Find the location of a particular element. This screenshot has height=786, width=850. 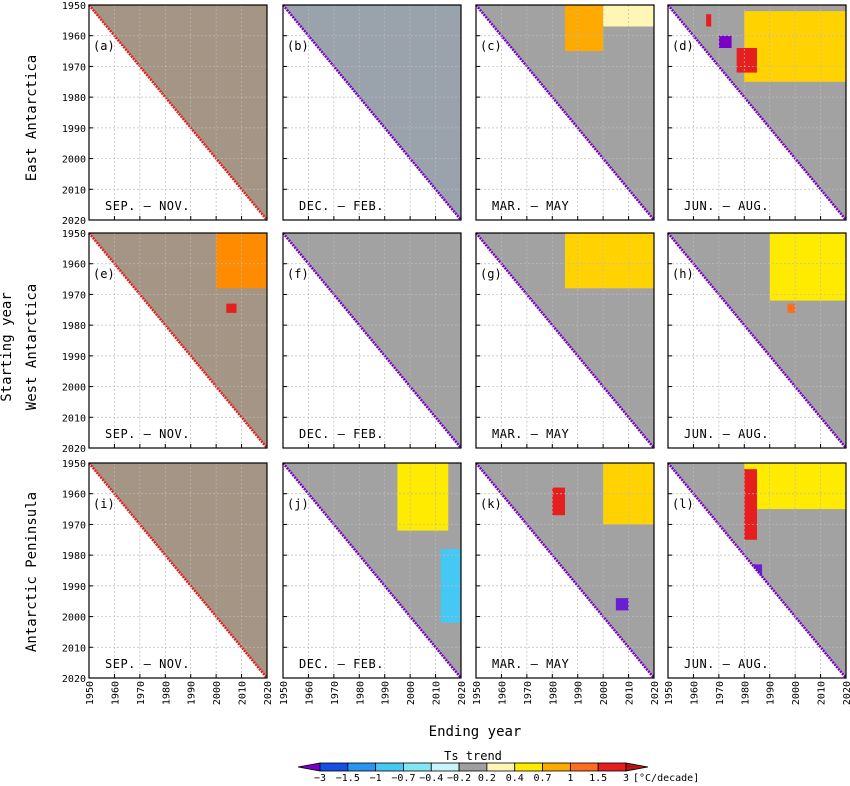

panel-h: (h) JUN. – AUG. is located at coordinates (757, 340).